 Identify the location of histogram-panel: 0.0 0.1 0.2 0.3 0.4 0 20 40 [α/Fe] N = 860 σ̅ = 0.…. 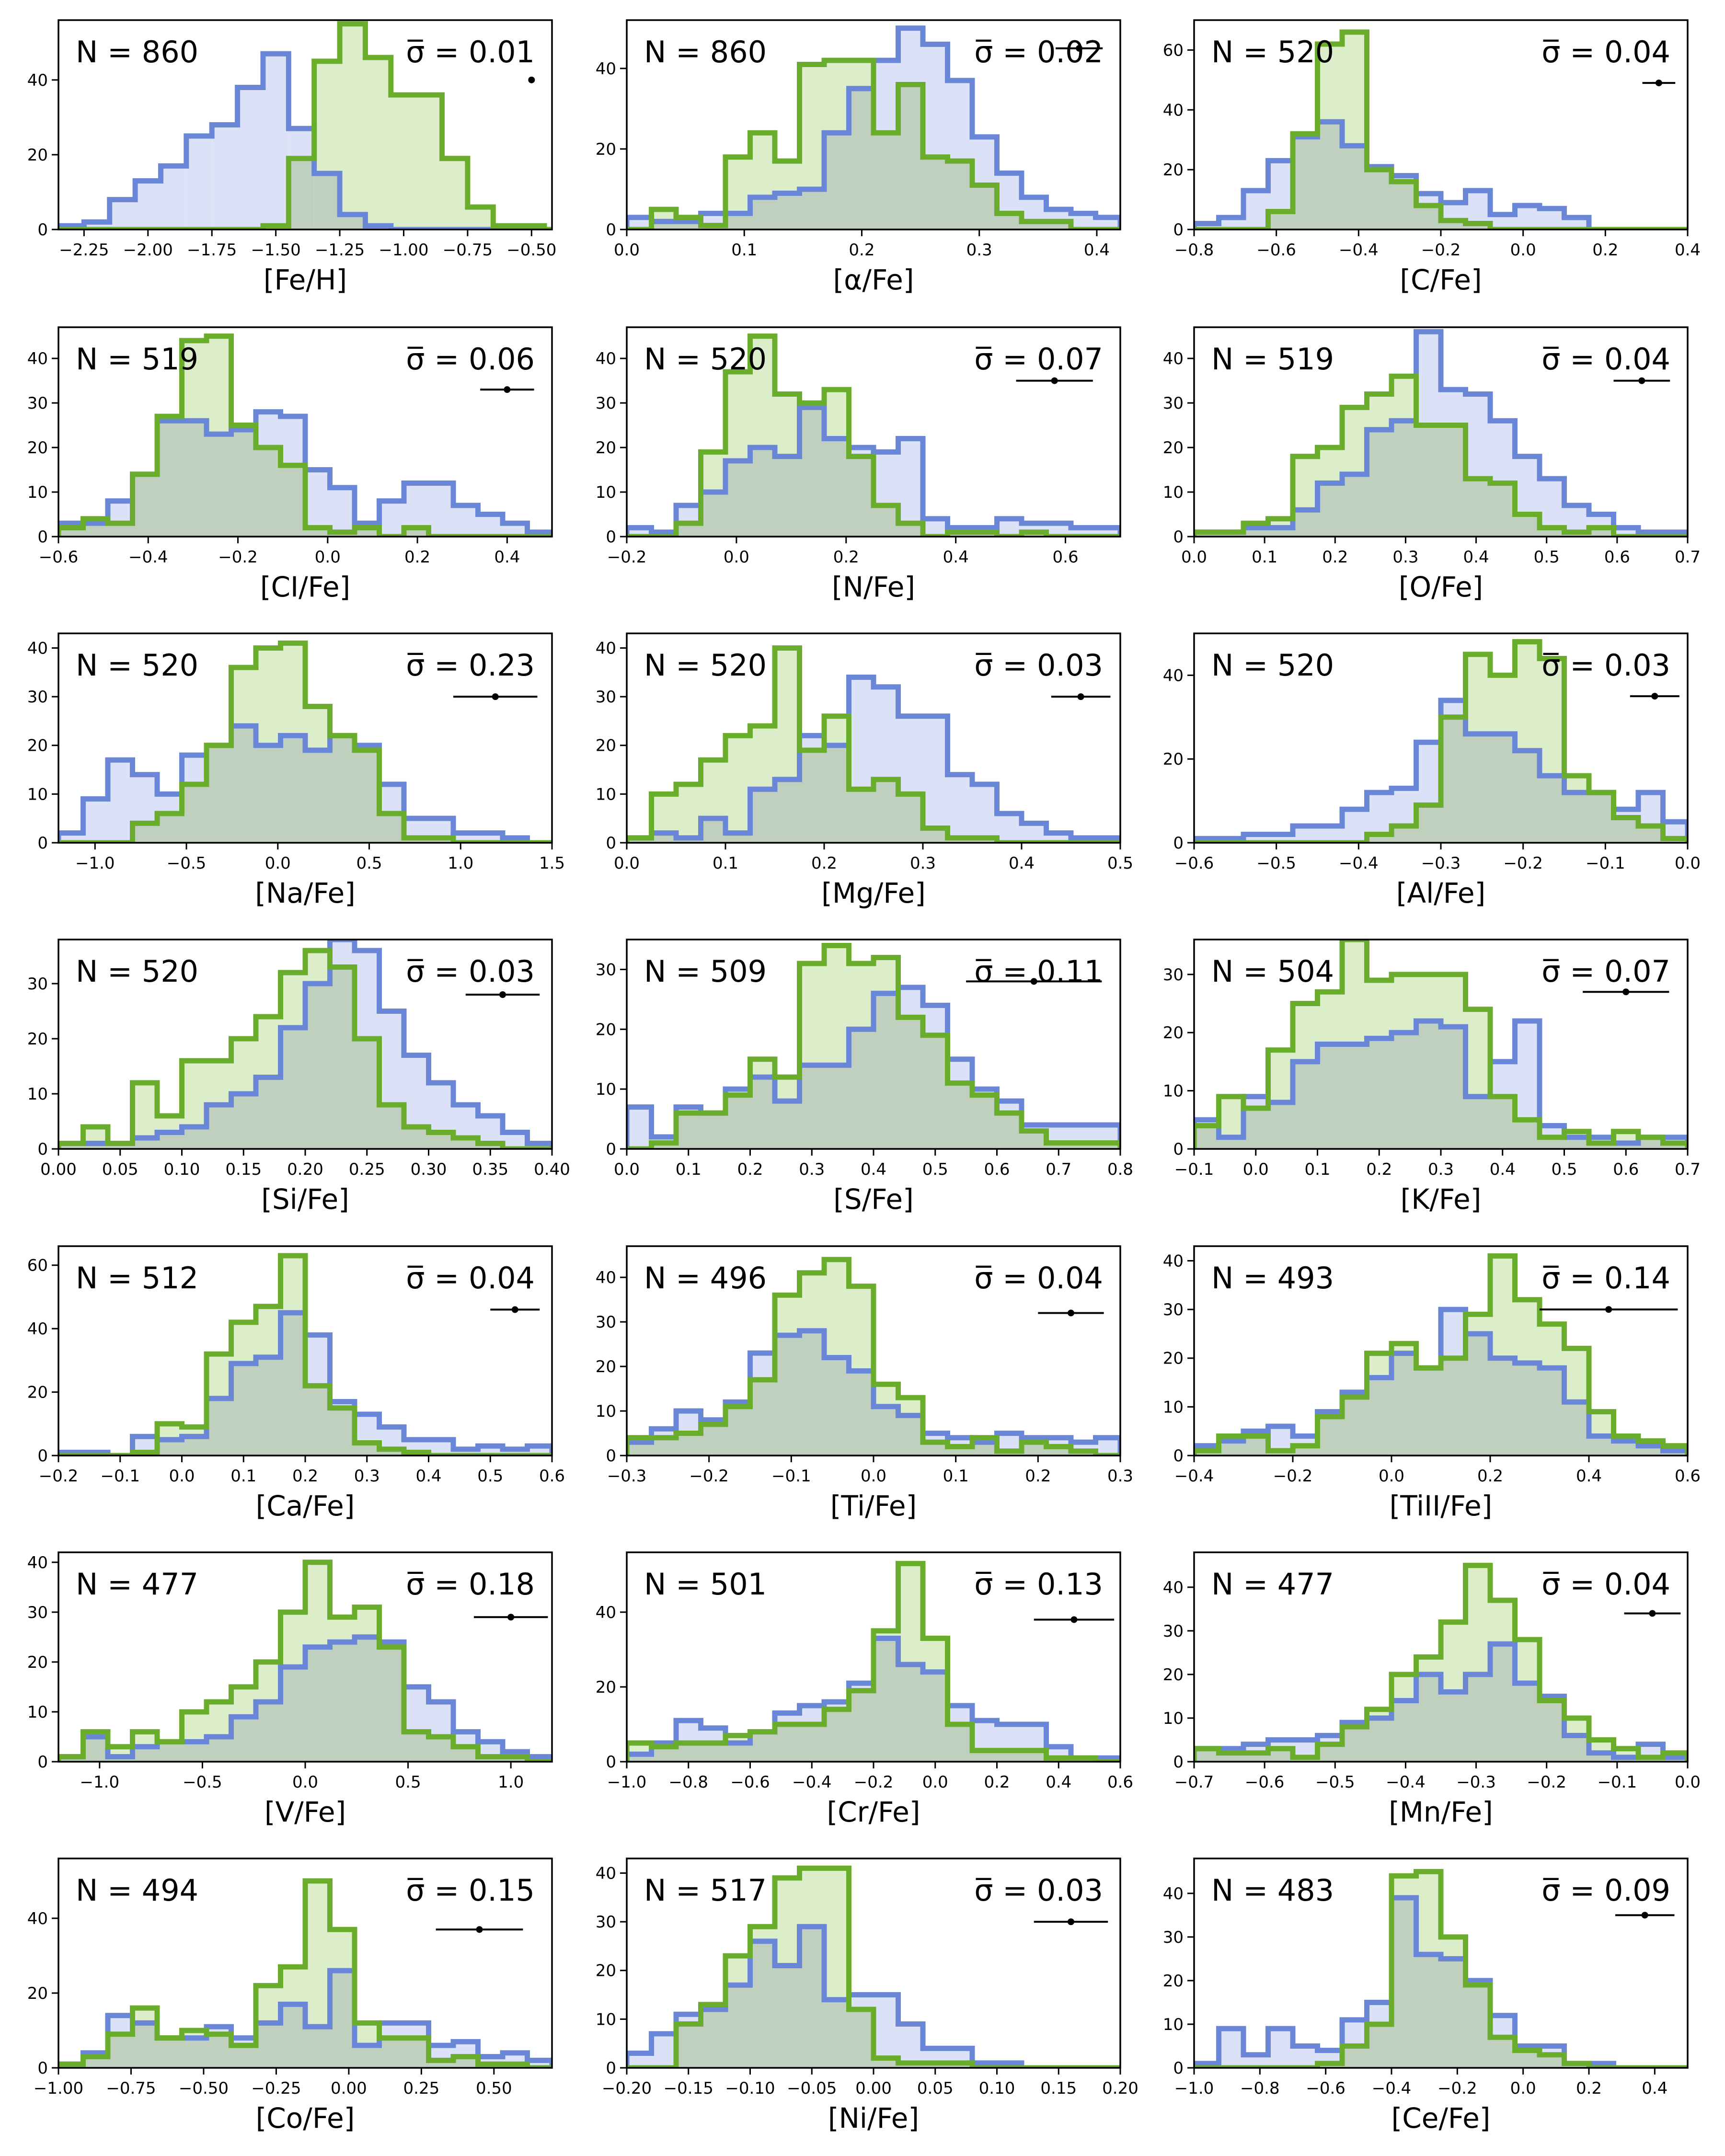
(858, 157).